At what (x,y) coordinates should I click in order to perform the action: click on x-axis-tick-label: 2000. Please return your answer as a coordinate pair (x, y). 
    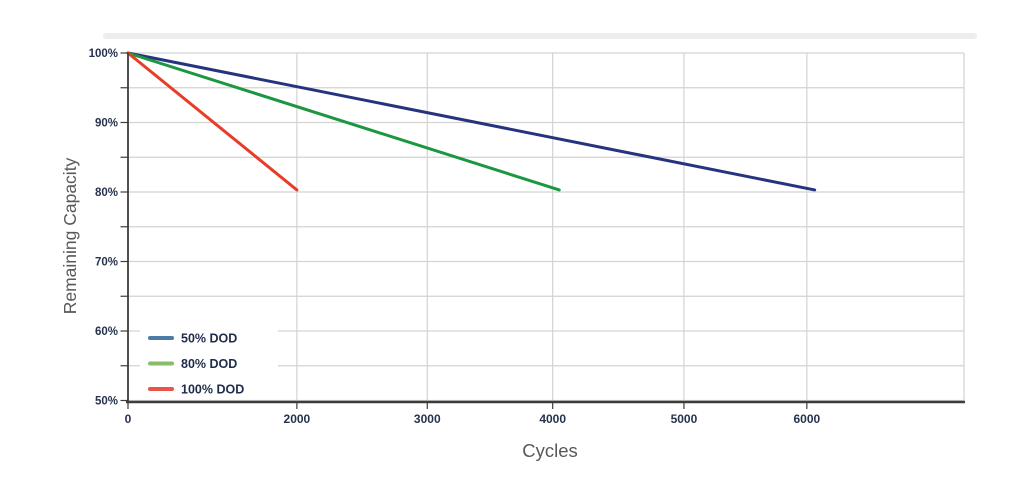
    Looking at the image, I should click on (297, 419).